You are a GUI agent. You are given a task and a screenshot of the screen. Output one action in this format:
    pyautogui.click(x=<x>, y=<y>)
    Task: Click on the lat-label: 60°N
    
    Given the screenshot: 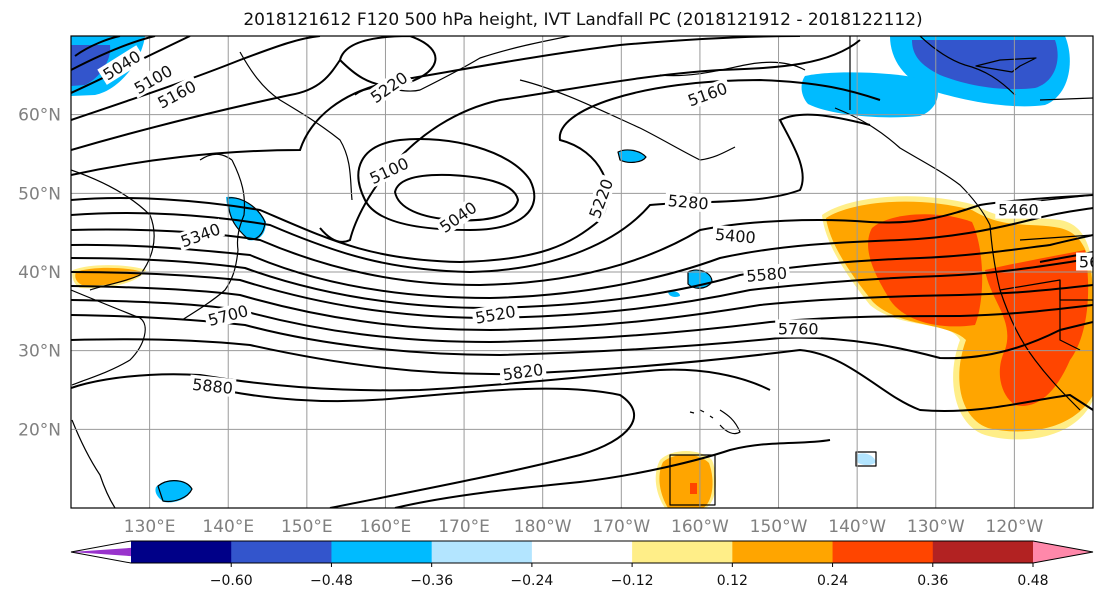 What is the action you would take?
    pyautogui.click(x=39, y=116)
    